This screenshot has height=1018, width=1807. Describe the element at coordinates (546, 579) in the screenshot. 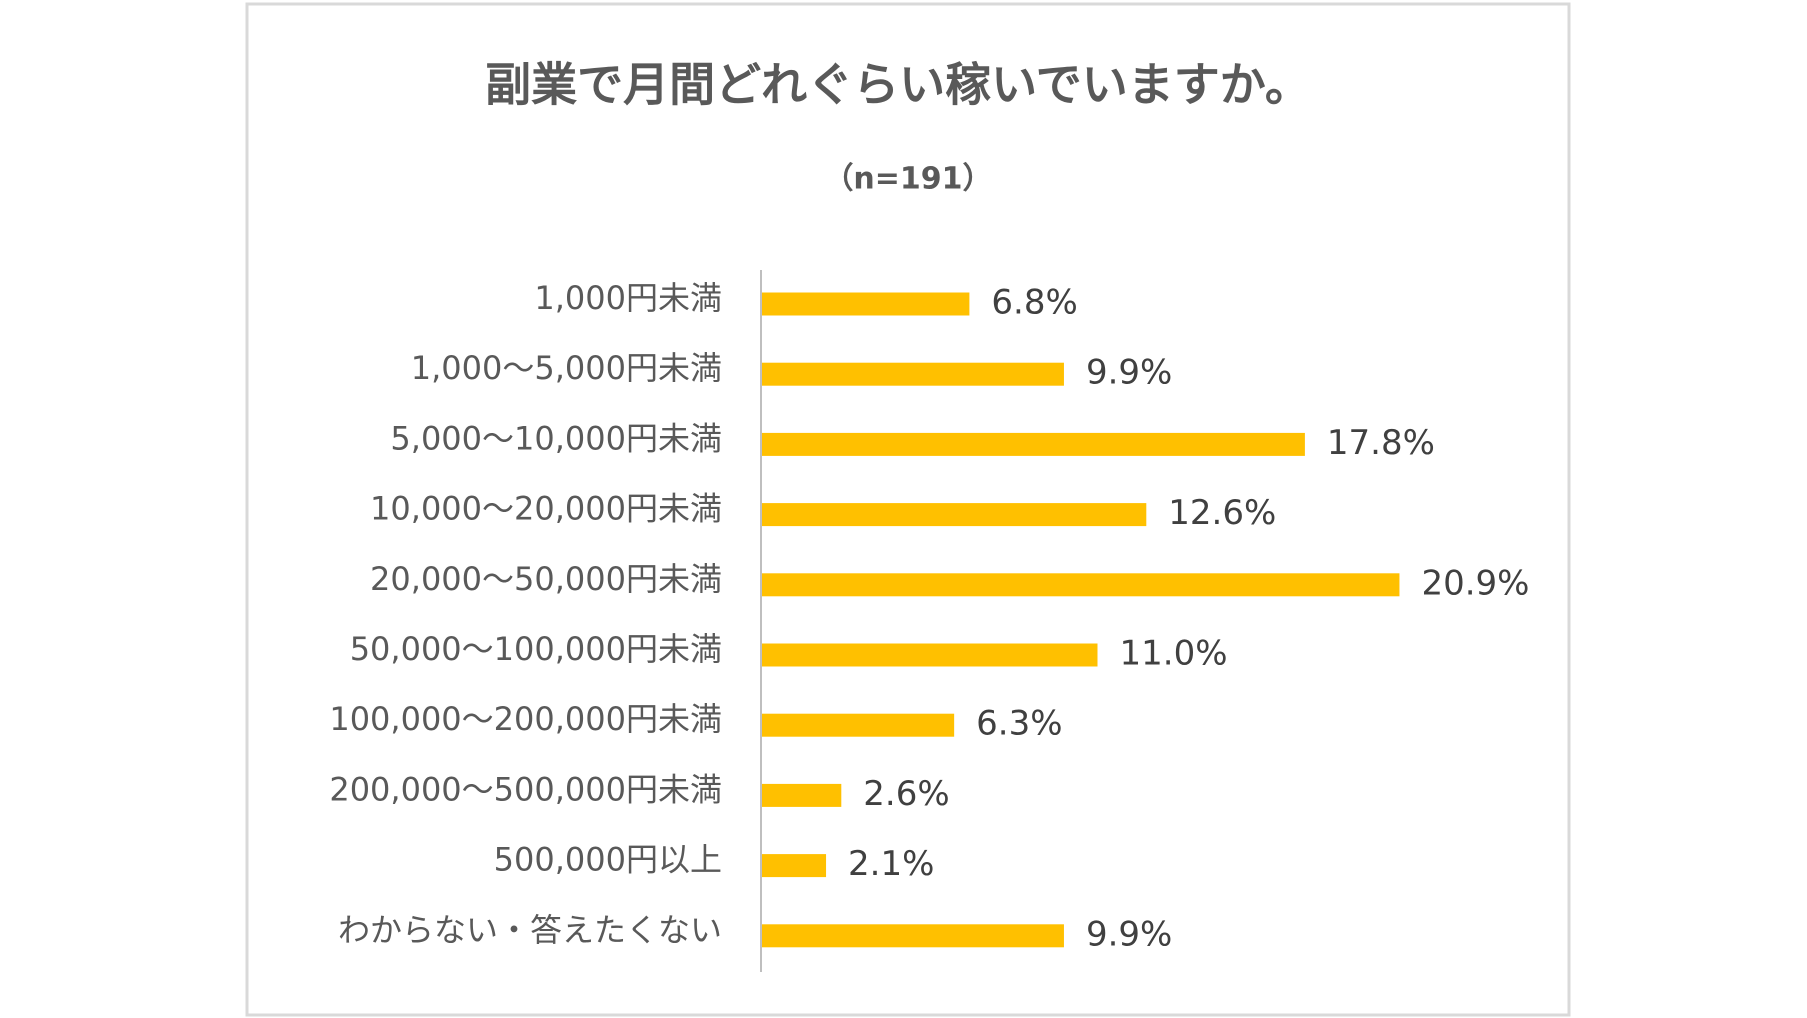

I see `y-tick-label: 20,000～50,000円未満` at that location.